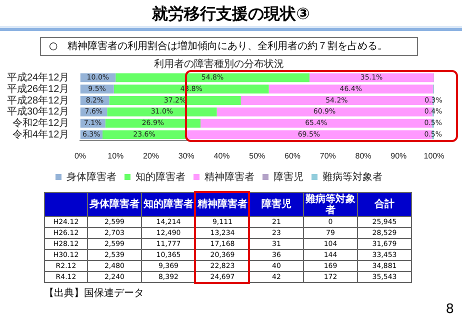  Describe the element at coordinates (222, 155) in the screenshot. I see `x-tick-label: 40%` at that location.